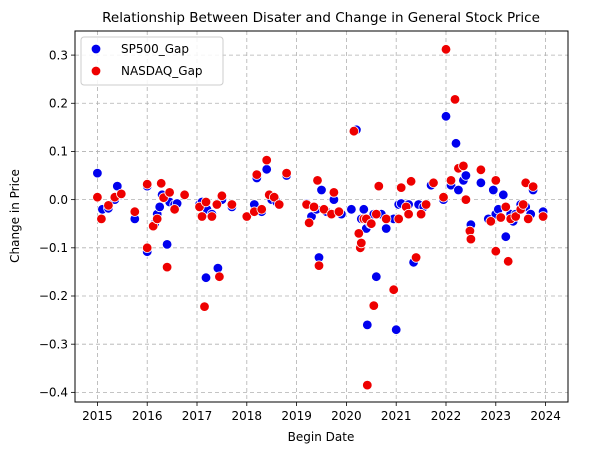  I want to click on legend-label-sp500: SP500_Gap, so click(155, 49).